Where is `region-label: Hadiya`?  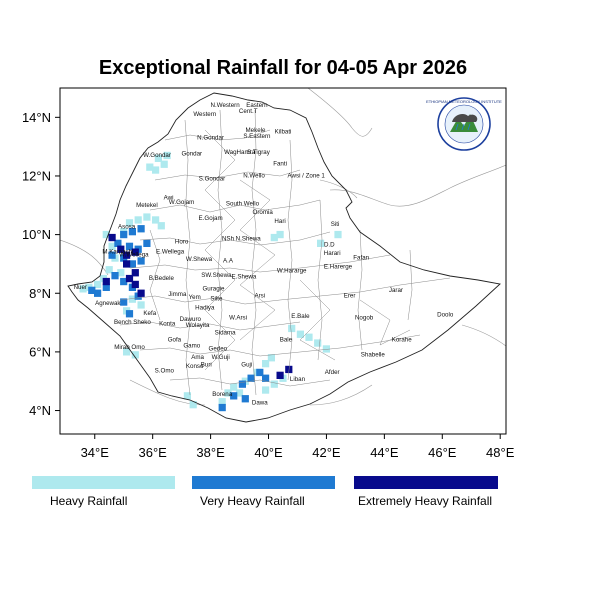 region-label: Hadiya is located at coordinates (205, 307).